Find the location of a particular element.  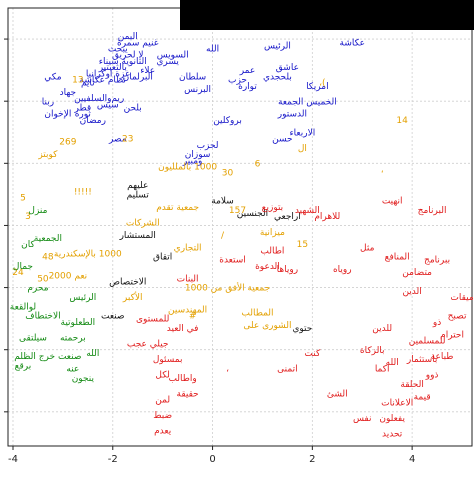

word-point-label: بروكلين is located at coordinates (227, 121).